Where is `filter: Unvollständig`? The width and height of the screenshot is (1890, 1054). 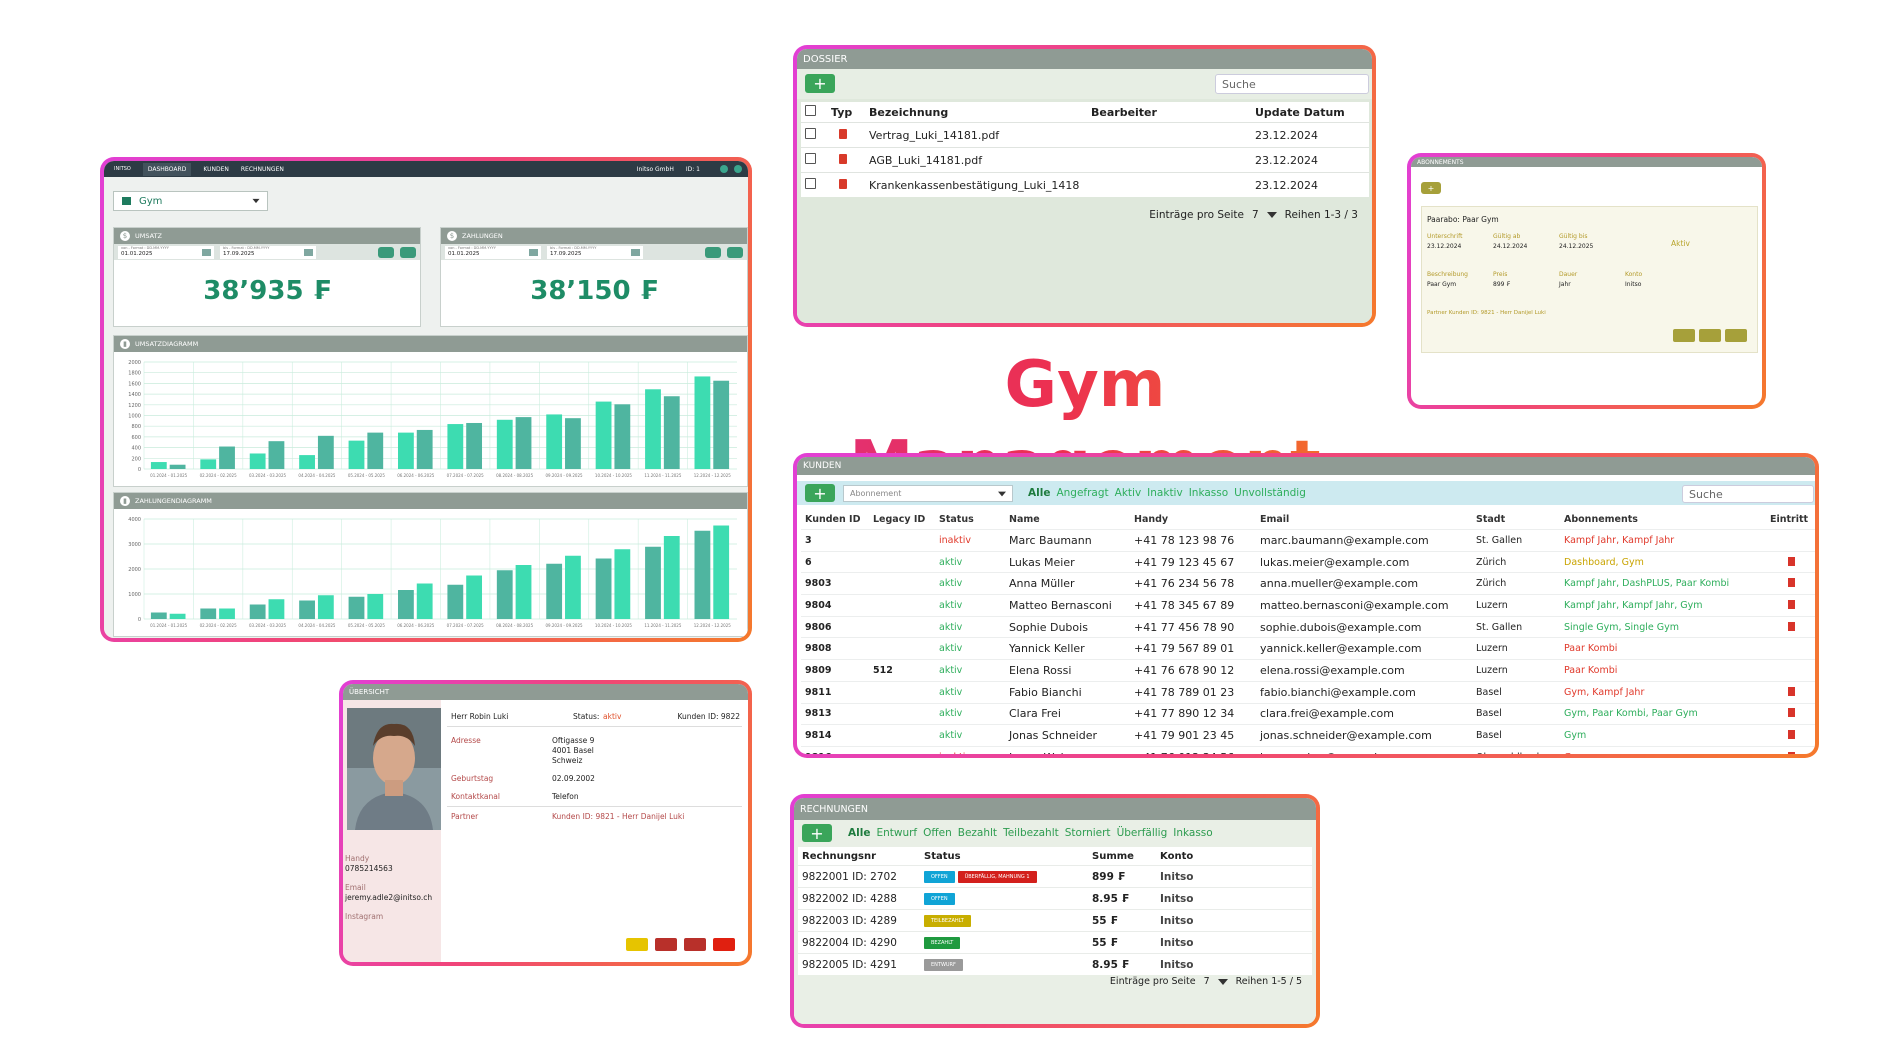
filter: Unvollständig is located at coordinates (1270, 493).